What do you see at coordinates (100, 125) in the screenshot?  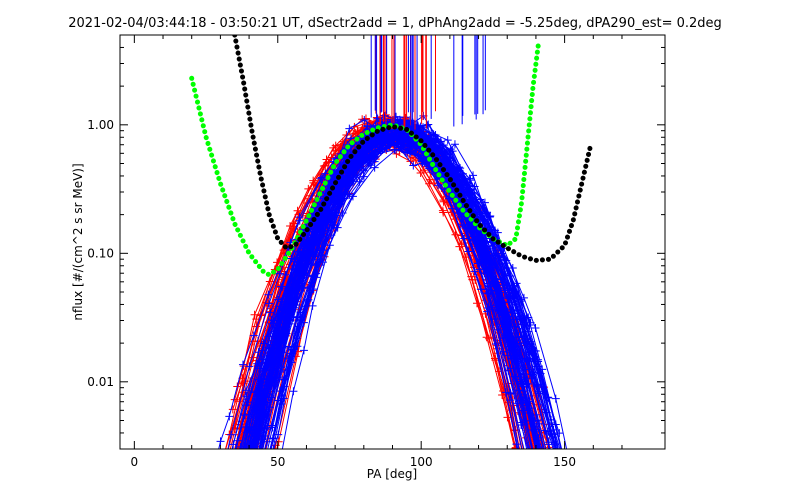 I see `y-tick-label: 1.00` at bounding box center [100, 125].